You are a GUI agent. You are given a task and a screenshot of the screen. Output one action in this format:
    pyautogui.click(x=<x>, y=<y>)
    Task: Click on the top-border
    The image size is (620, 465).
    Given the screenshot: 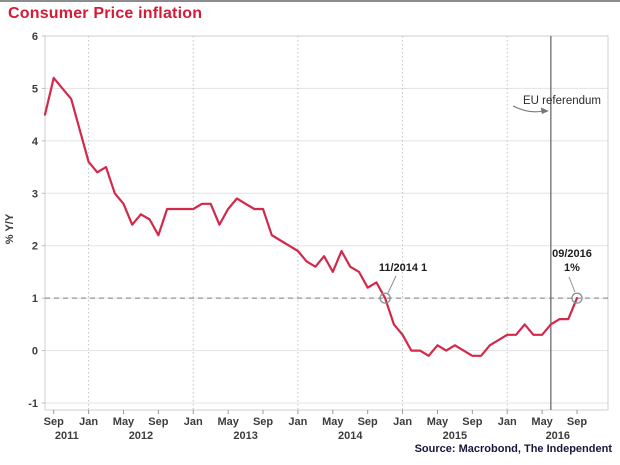 What is the action you would take?
    pyautogui.click(x=310, y=1)
    